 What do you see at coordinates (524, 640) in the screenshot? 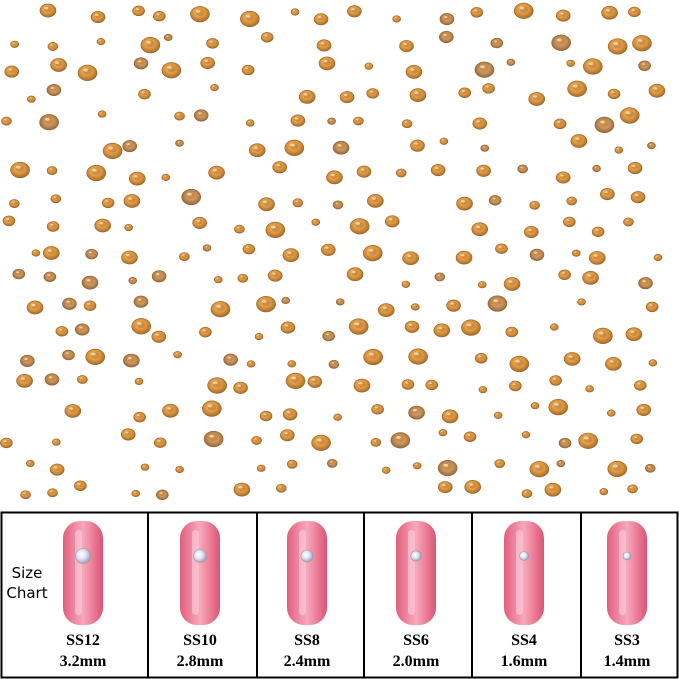
I see `size-name: SS4` at bounding box center [524, 640].